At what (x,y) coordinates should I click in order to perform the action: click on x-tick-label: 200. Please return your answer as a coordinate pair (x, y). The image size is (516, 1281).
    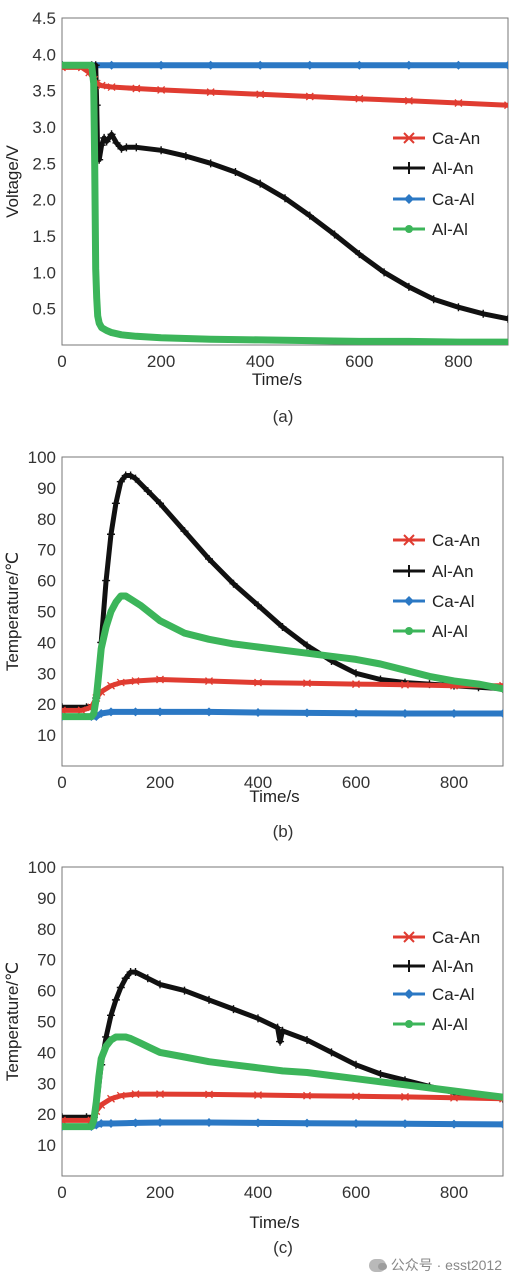
    Looking at the image, I should click on (160, 782).